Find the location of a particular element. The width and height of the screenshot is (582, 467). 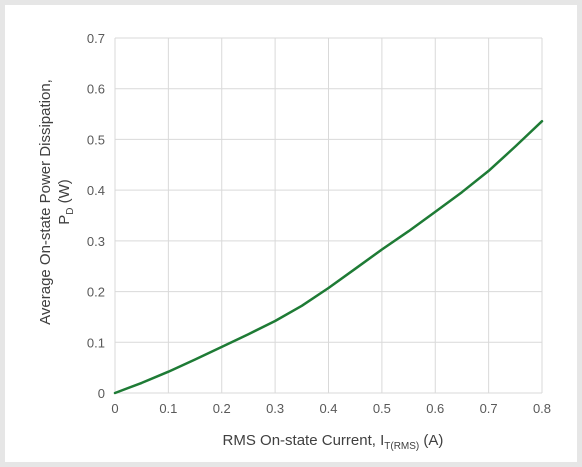

y-tick-label: 0.1 is located at coordinates (96, 342).